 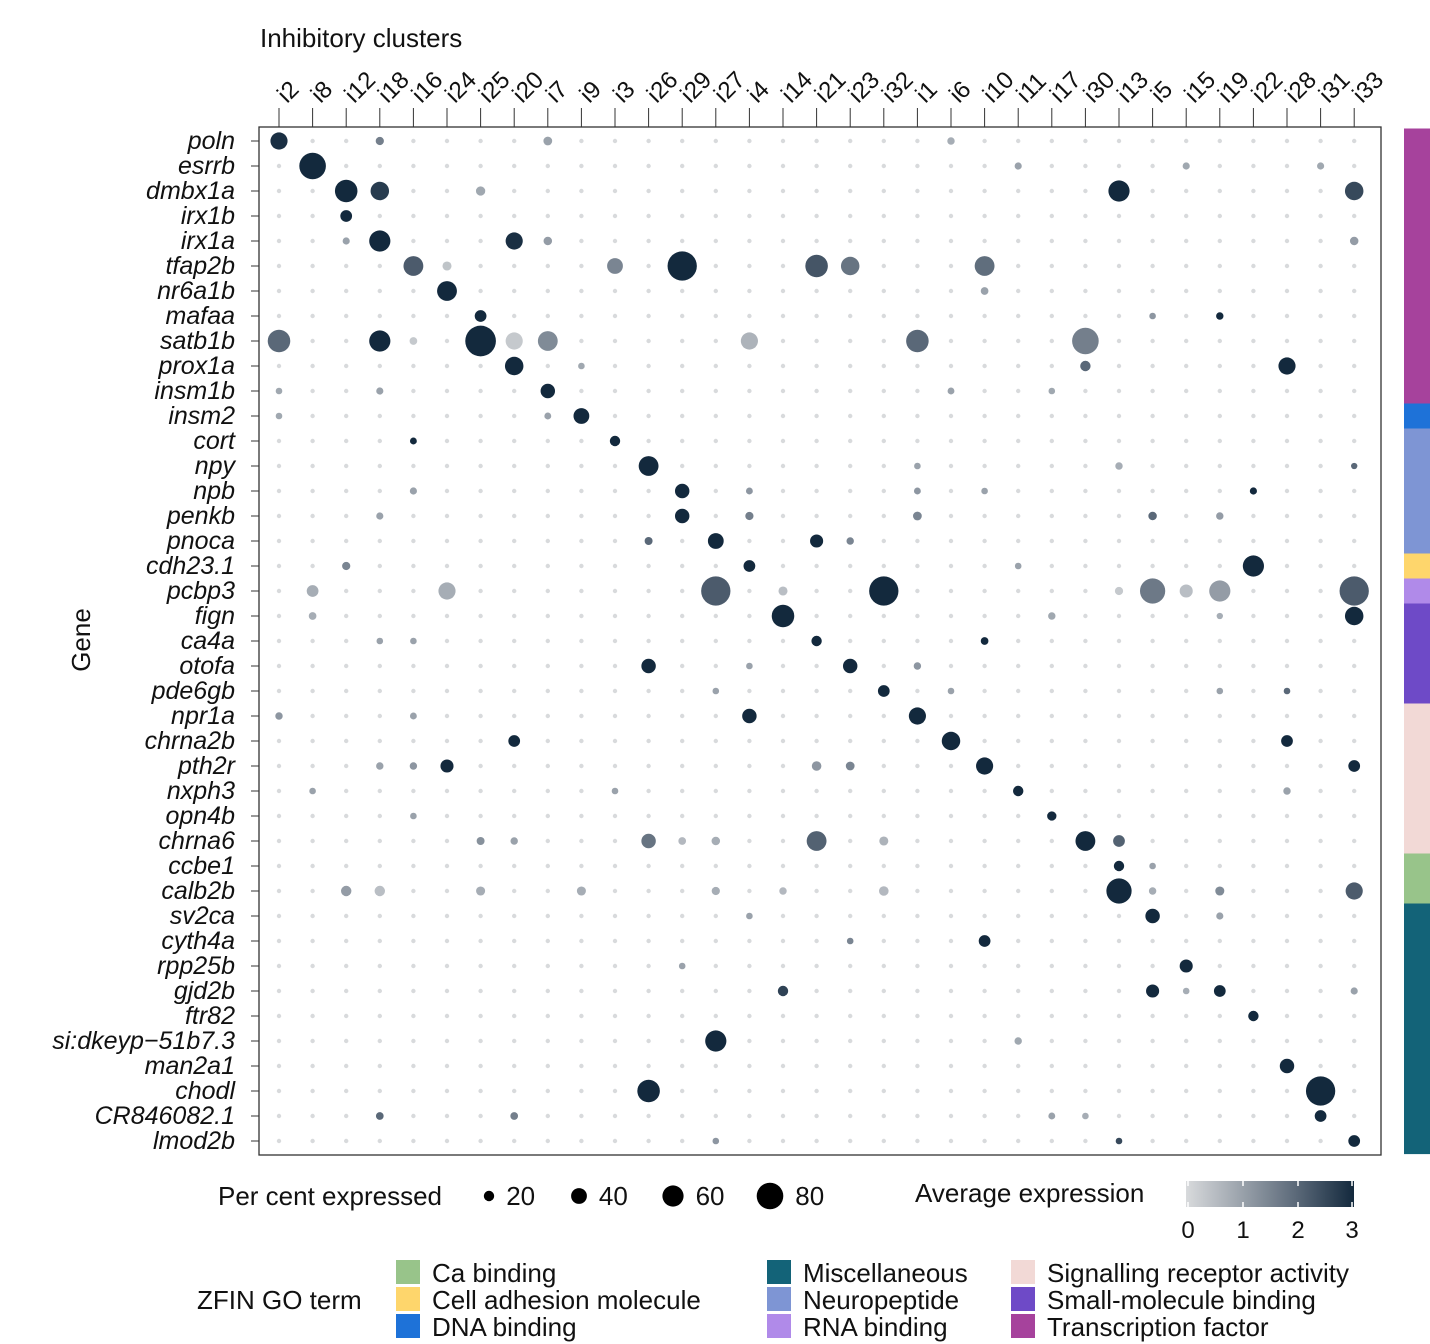 What do you see at coordinates (204, 991) in the screenshot?
I see `gene-label: gjd2b` at bounding box center [204, 991].